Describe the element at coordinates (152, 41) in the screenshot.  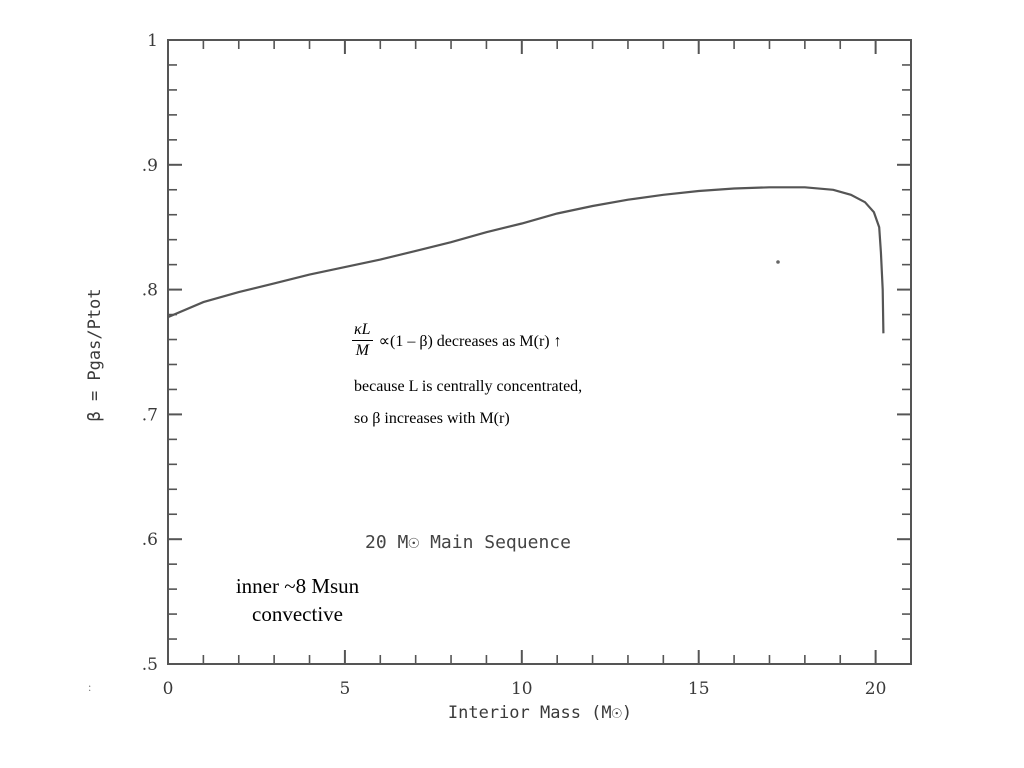
I see `y-tick-label: 1` at that location.